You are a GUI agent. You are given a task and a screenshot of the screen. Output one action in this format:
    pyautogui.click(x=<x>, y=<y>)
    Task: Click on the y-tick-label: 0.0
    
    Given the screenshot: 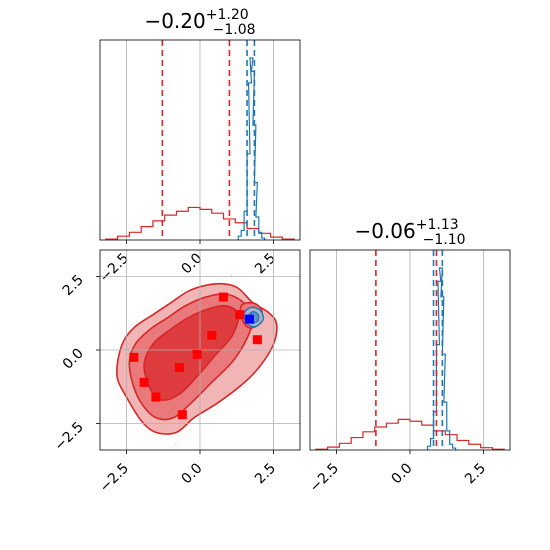 What is the action you would take?
    pyautogui.click(x=73, y=359)
    